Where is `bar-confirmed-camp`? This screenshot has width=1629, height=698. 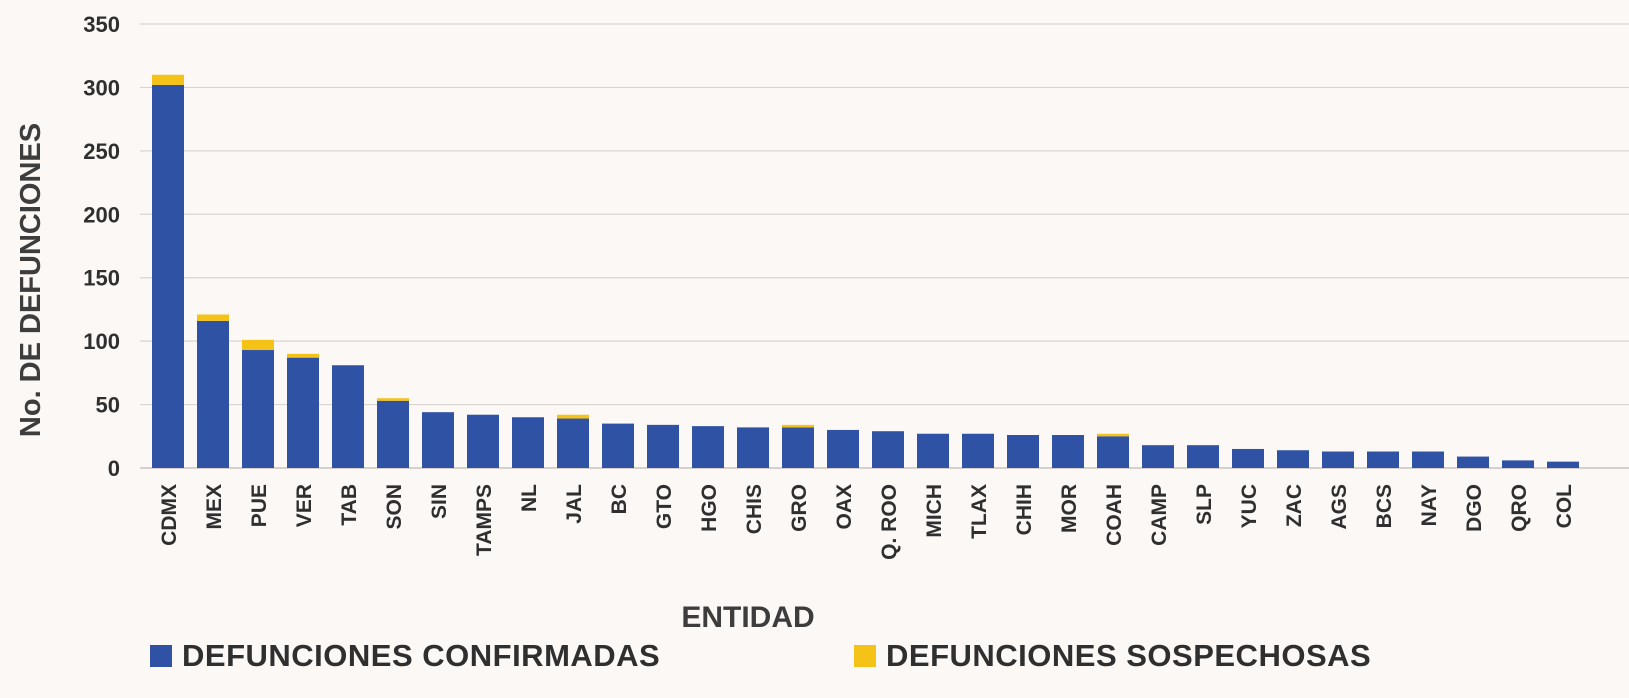
bar-confirmed-camp is located at coordinates (1158, 456).